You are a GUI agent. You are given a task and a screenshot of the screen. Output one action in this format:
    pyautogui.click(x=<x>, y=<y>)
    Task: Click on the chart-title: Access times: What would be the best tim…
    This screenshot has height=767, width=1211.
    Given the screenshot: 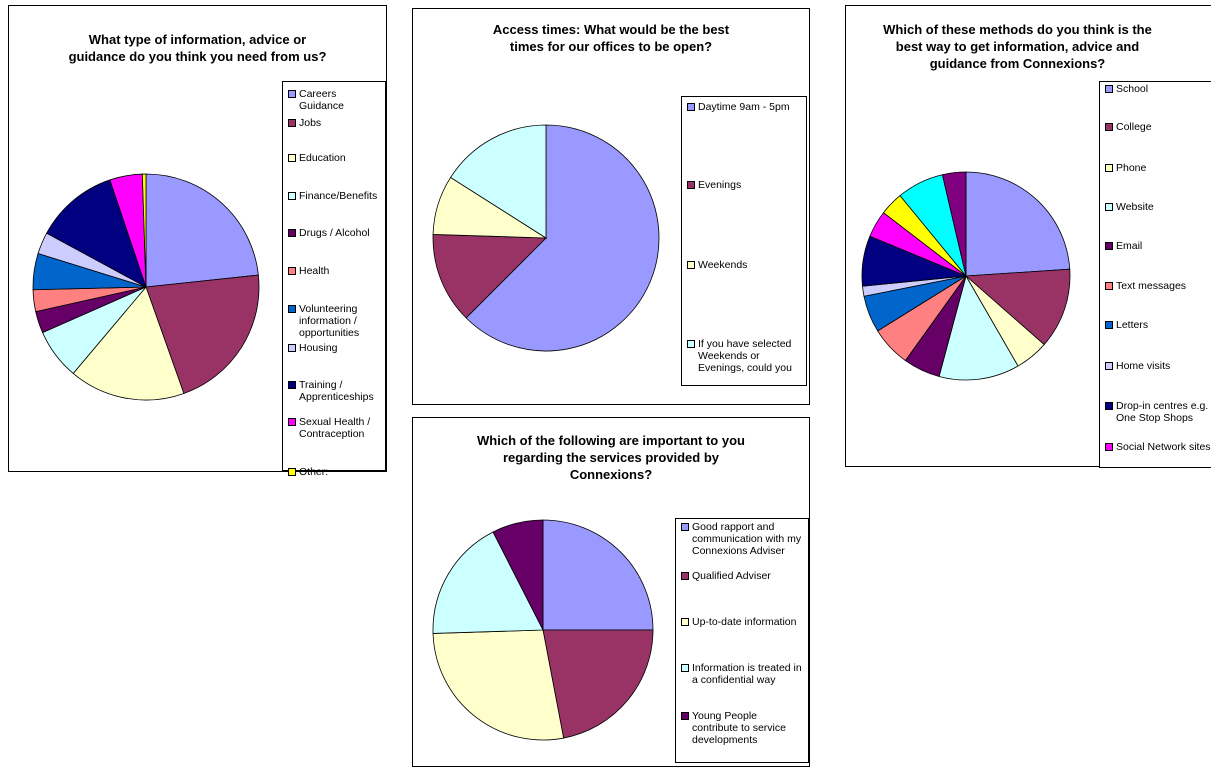 What is the action you would take?
    pyautogui.click(x=611, y=38)
    